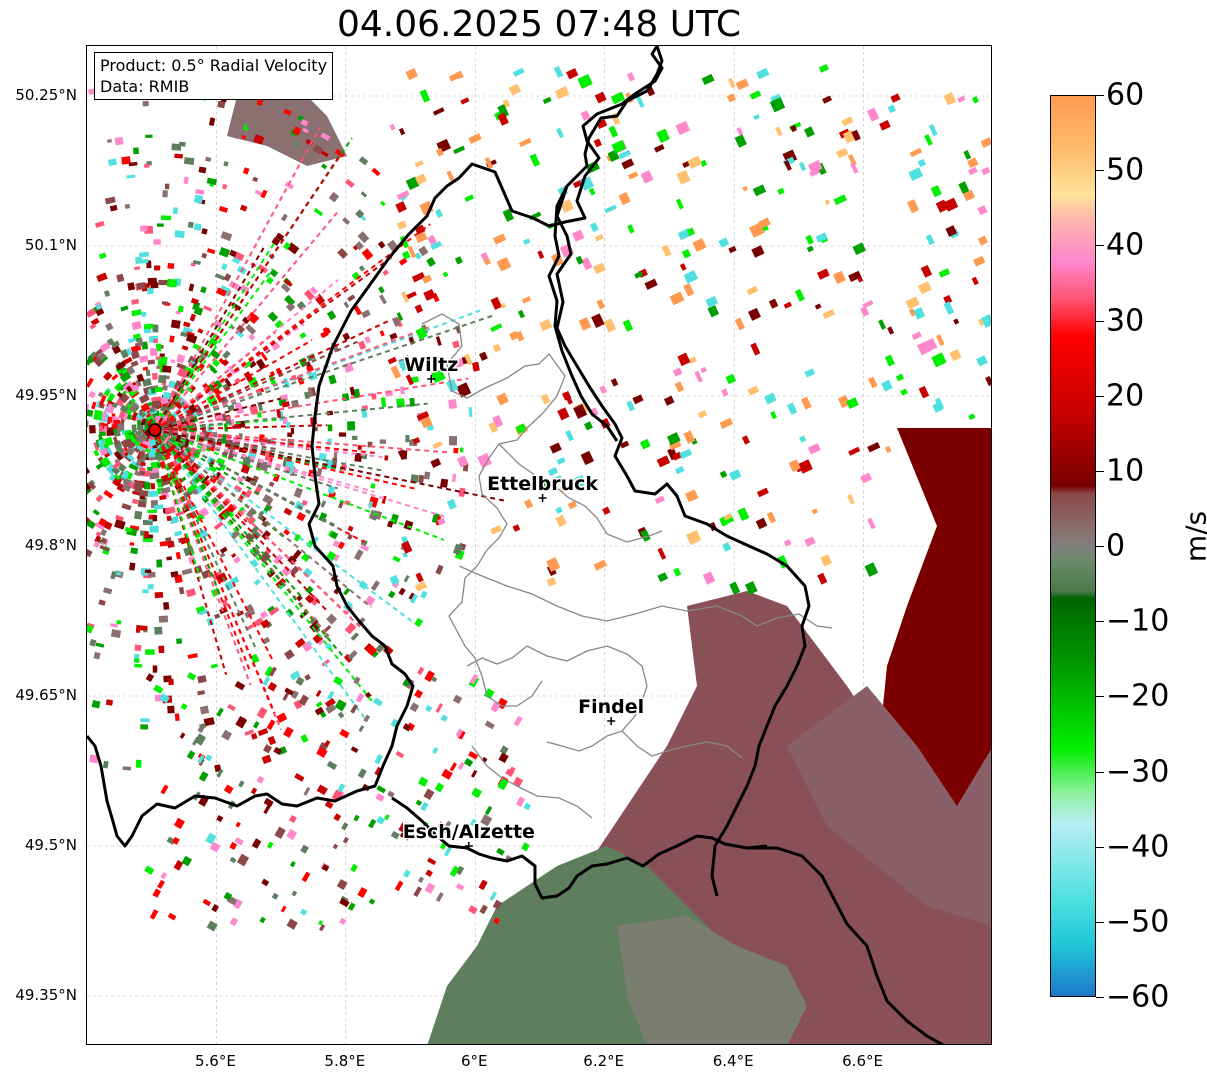 The height and width of the screenshot is (1081, 1207). What do you see at coordinates (431, 365) in the screenshot?
I see `city-label: Wiltz` at bounding box center [431, 365].